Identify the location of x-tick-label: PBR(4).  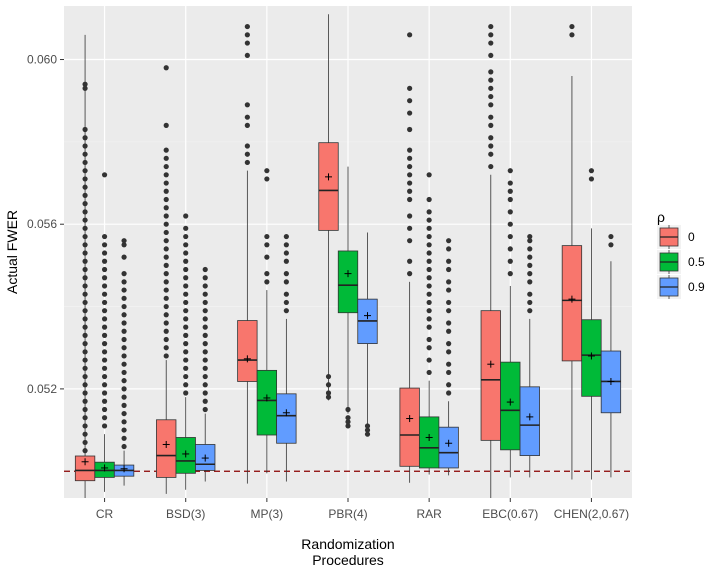
(347, 514).